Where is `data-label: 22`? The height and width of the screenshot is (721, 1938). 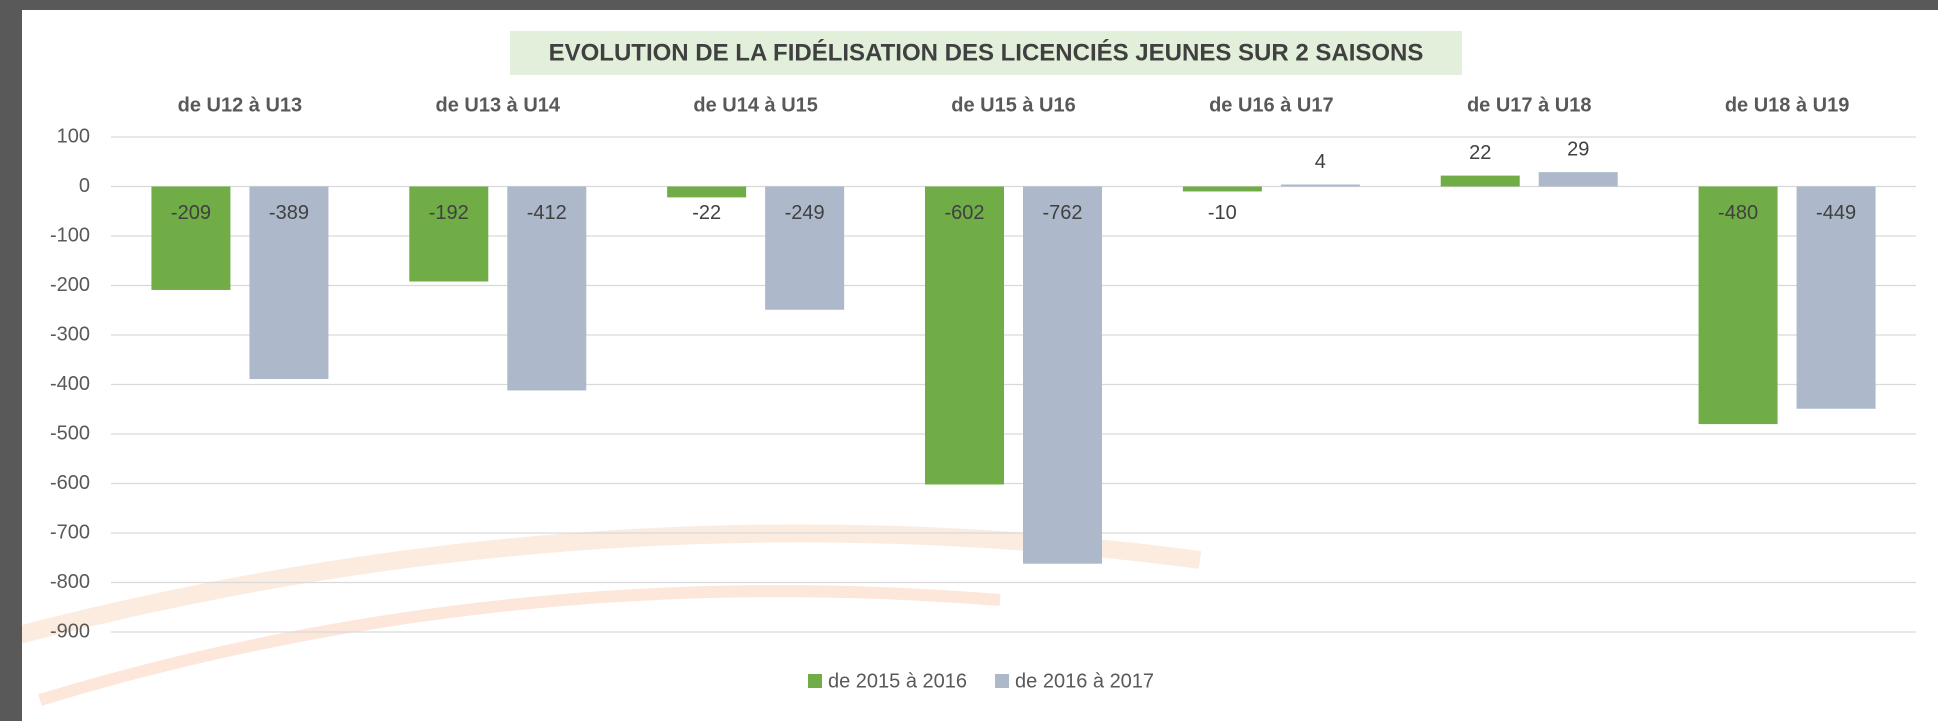 data-label: 22 is located at coordinates (1480, 153).